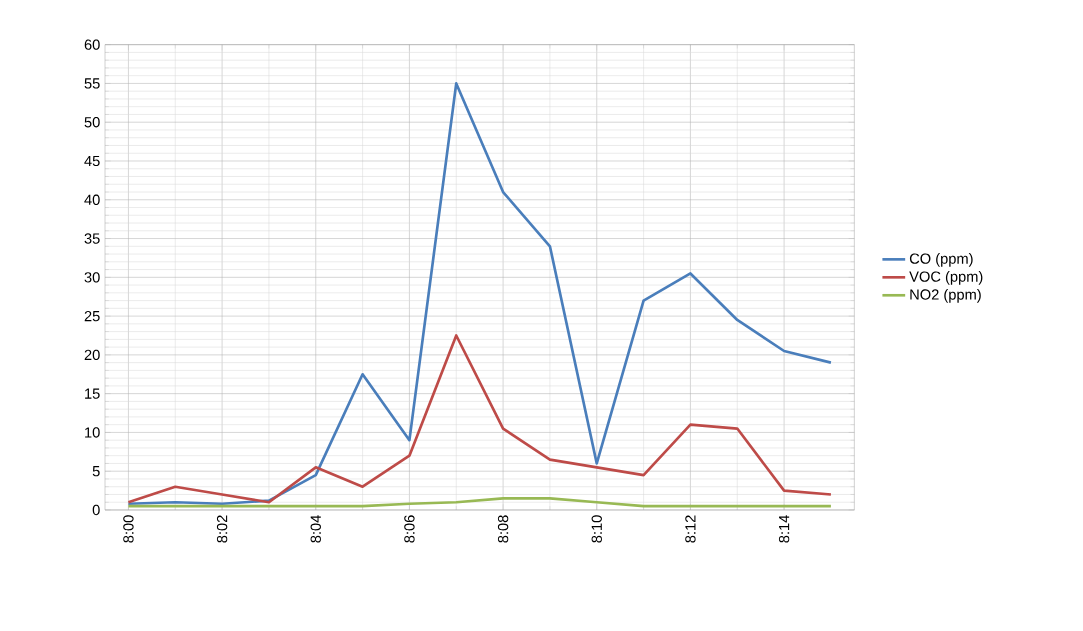 This screenshot has width=1083, height=631. I want to click on y-tick-label: 45, so click(92, 161).